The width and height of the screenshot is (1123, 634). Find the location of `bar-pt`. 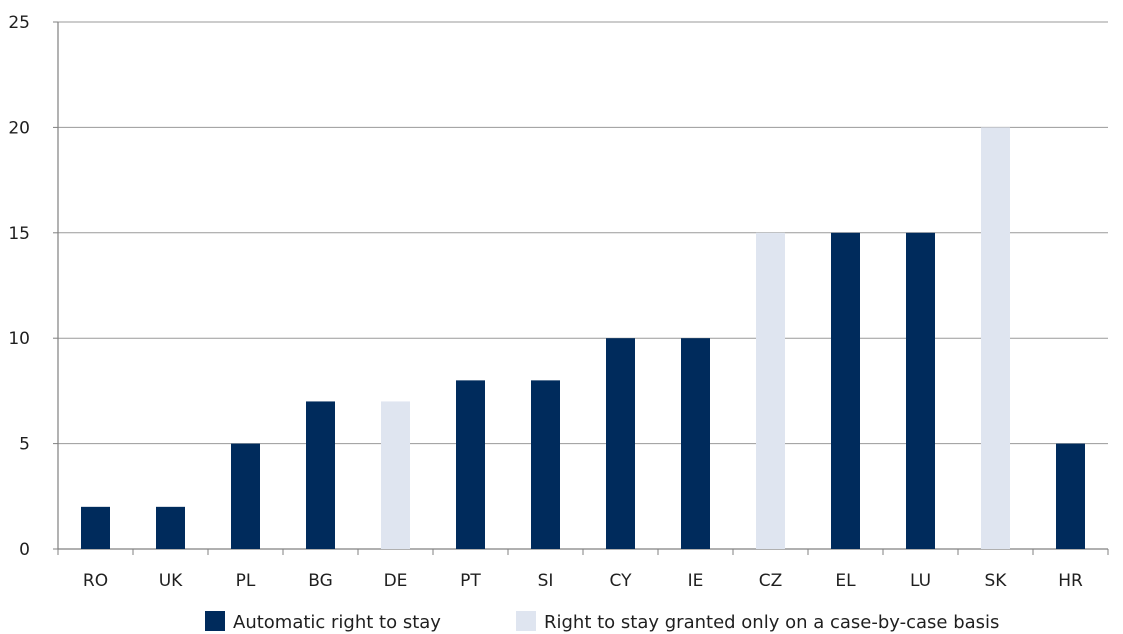

bar-pt is located at coordinates (470, 464).